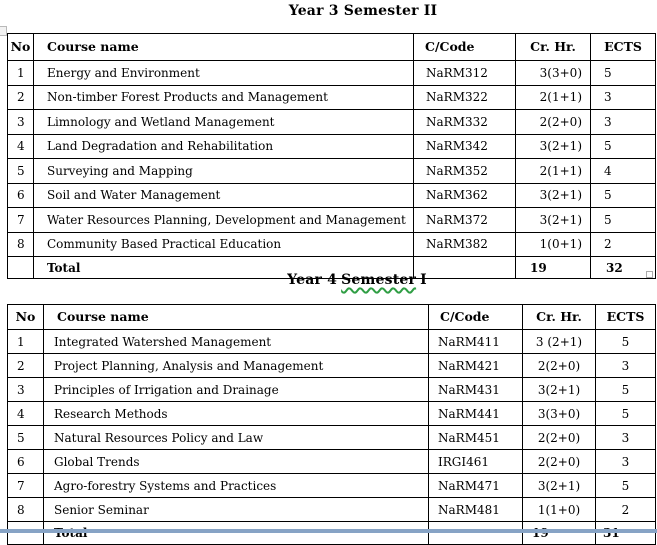 The height and width of the screenshot is (545, 657). What do you see at coordinates (423, 280) in the screenshot?
I see `title-suffix: I` at bounding box center [423, 280].